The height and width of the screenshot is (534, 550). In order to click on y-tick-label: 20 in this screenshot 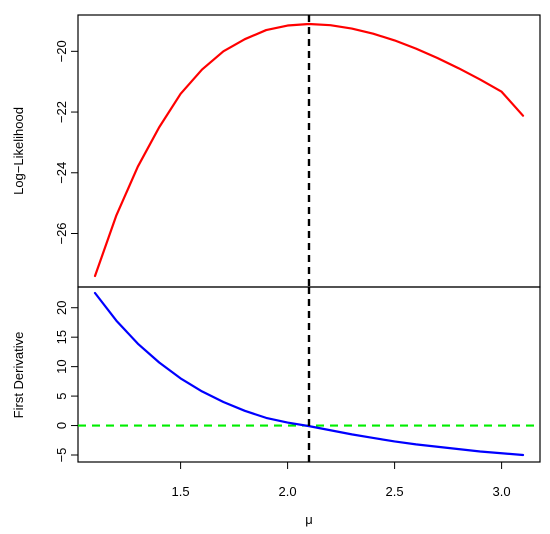, I will do `click(61, 307)`.